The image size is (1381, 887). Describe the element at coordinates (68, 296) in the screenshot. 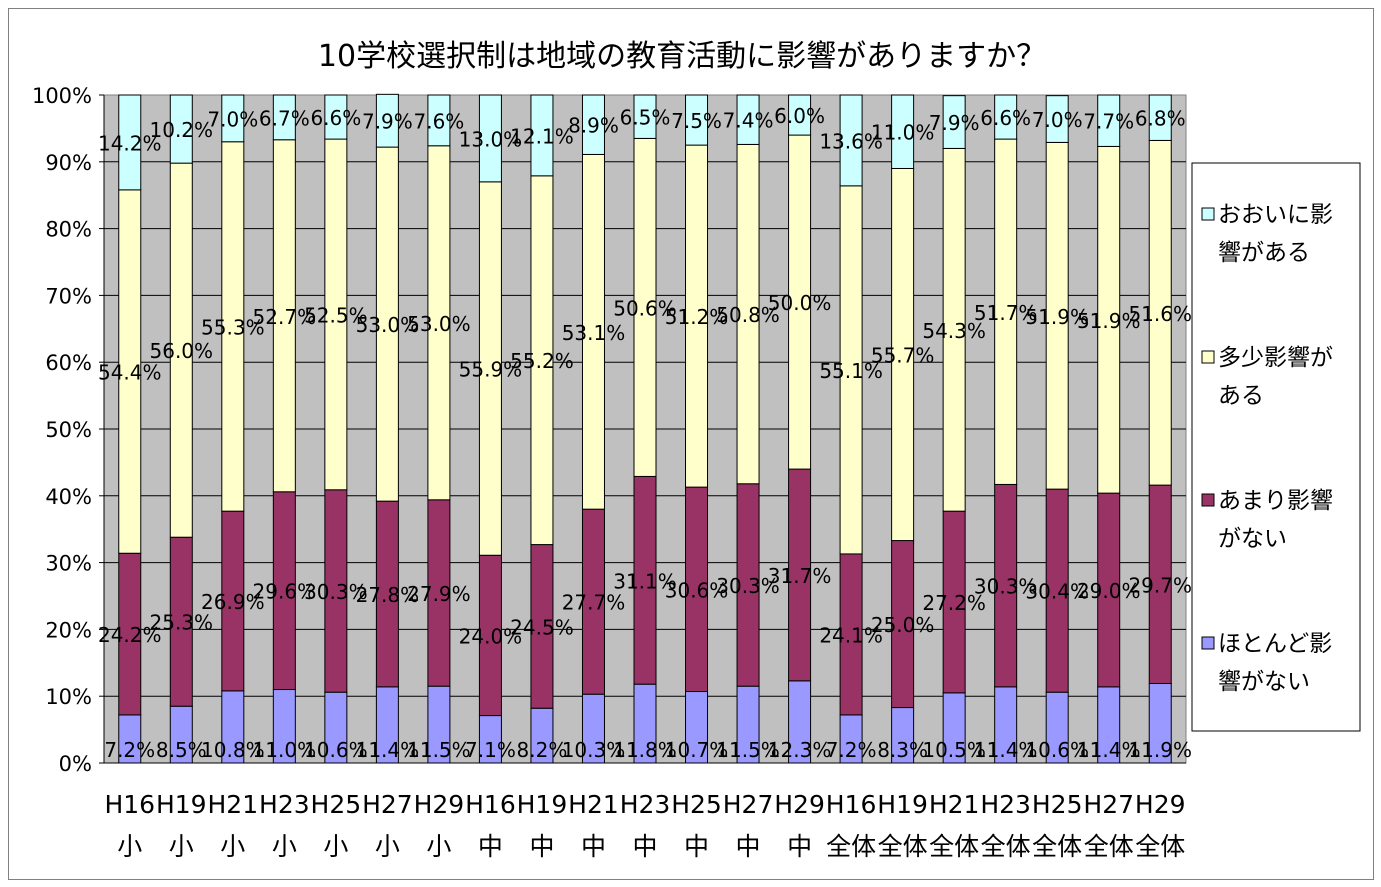

I see `y-tick-label: 70%` at that location.